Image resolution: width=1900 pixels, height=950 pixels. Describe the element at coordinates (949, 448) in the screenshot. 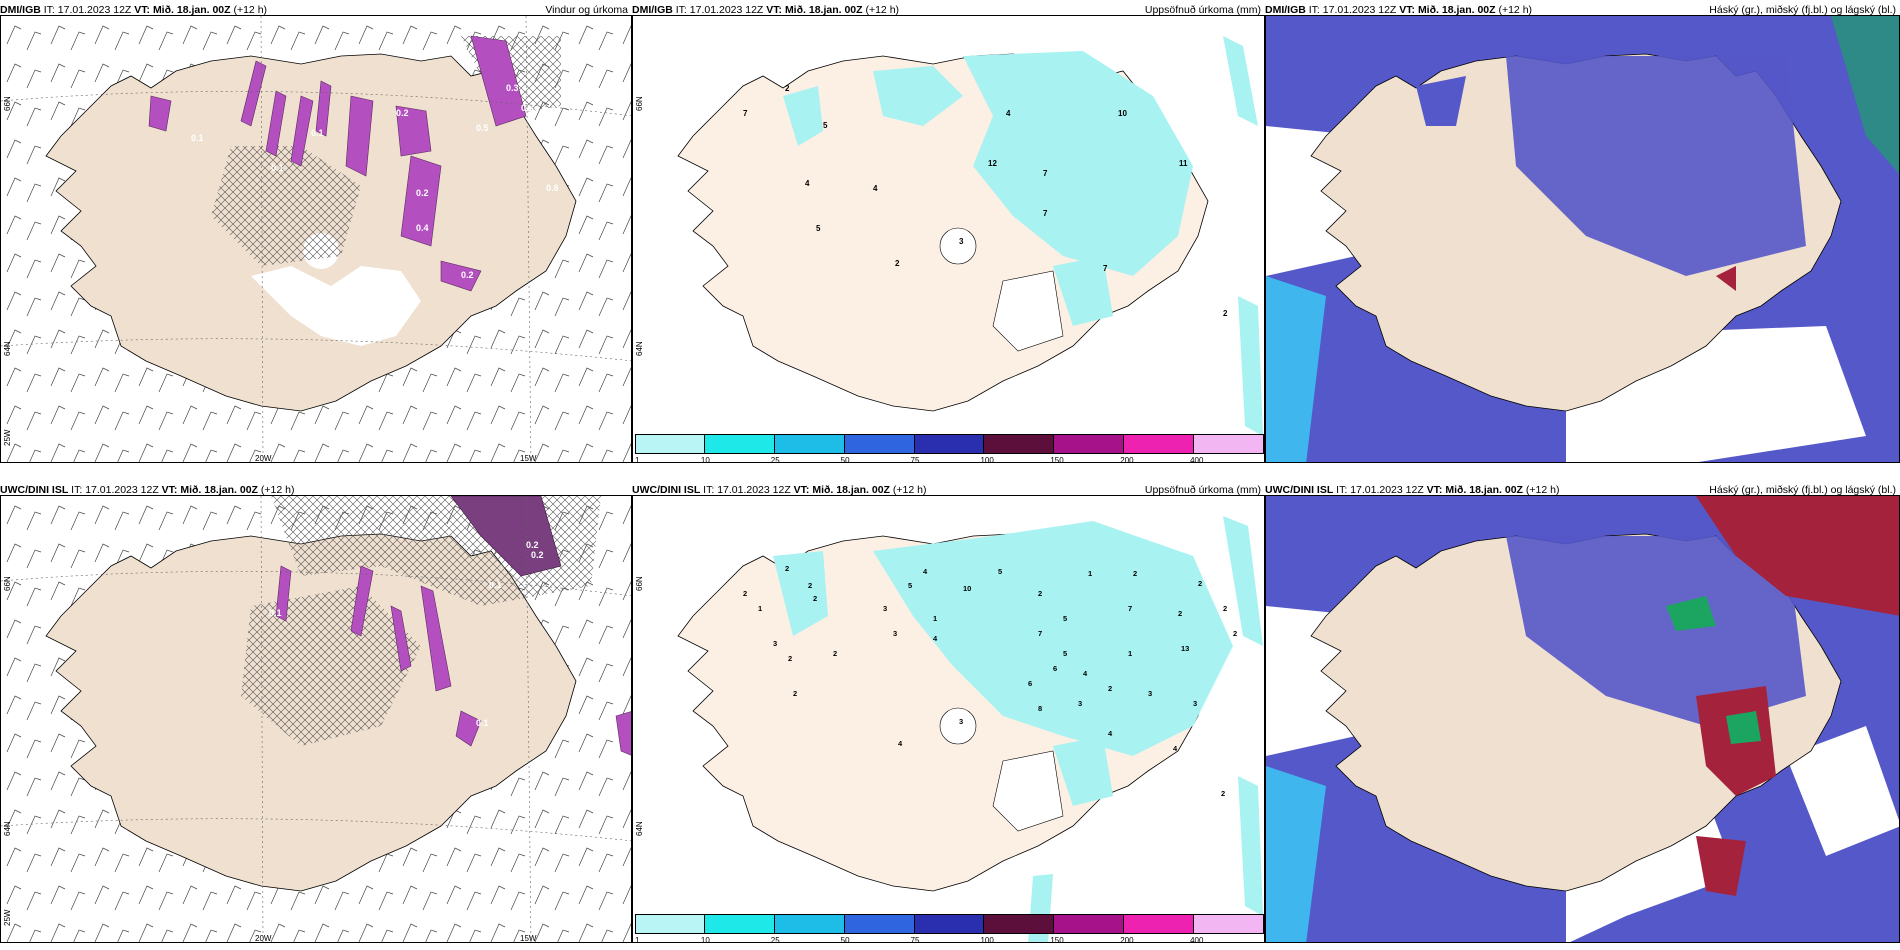

I see `colorbar: 1 10 25 50 75 100 150 200 400` at that location.